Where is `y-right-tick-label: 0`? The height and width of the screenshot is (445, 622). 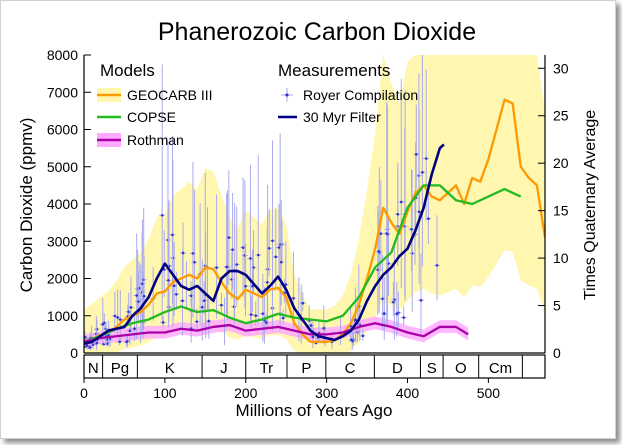
y-right-tick-label: 0 is located at coordinates (557, 353).